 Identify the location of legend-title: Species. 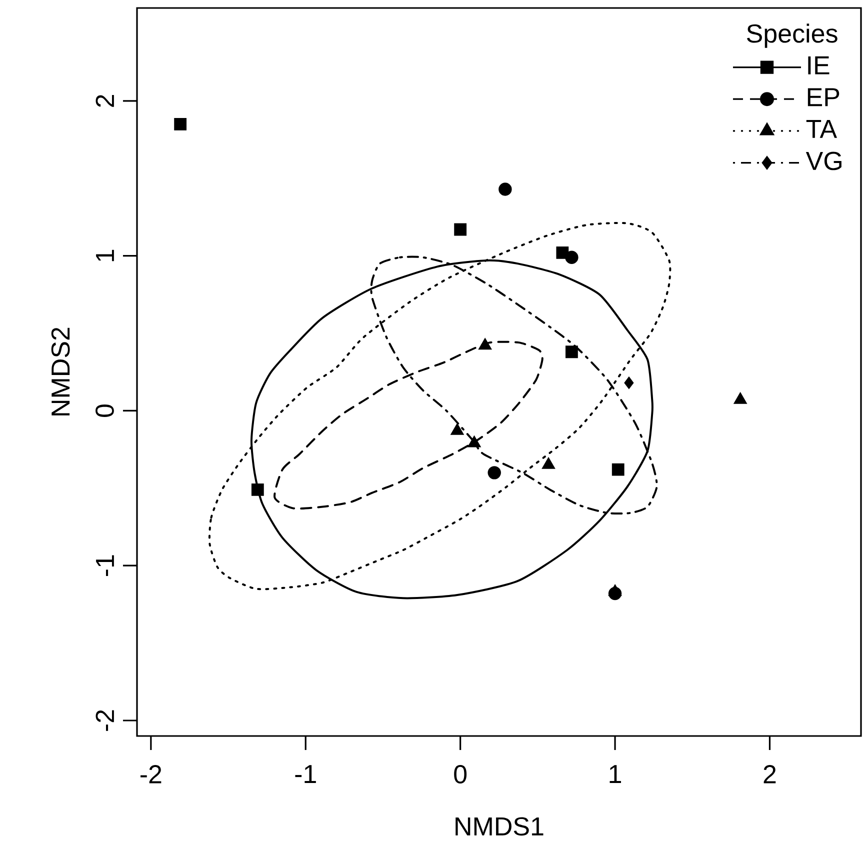
(792, 36).